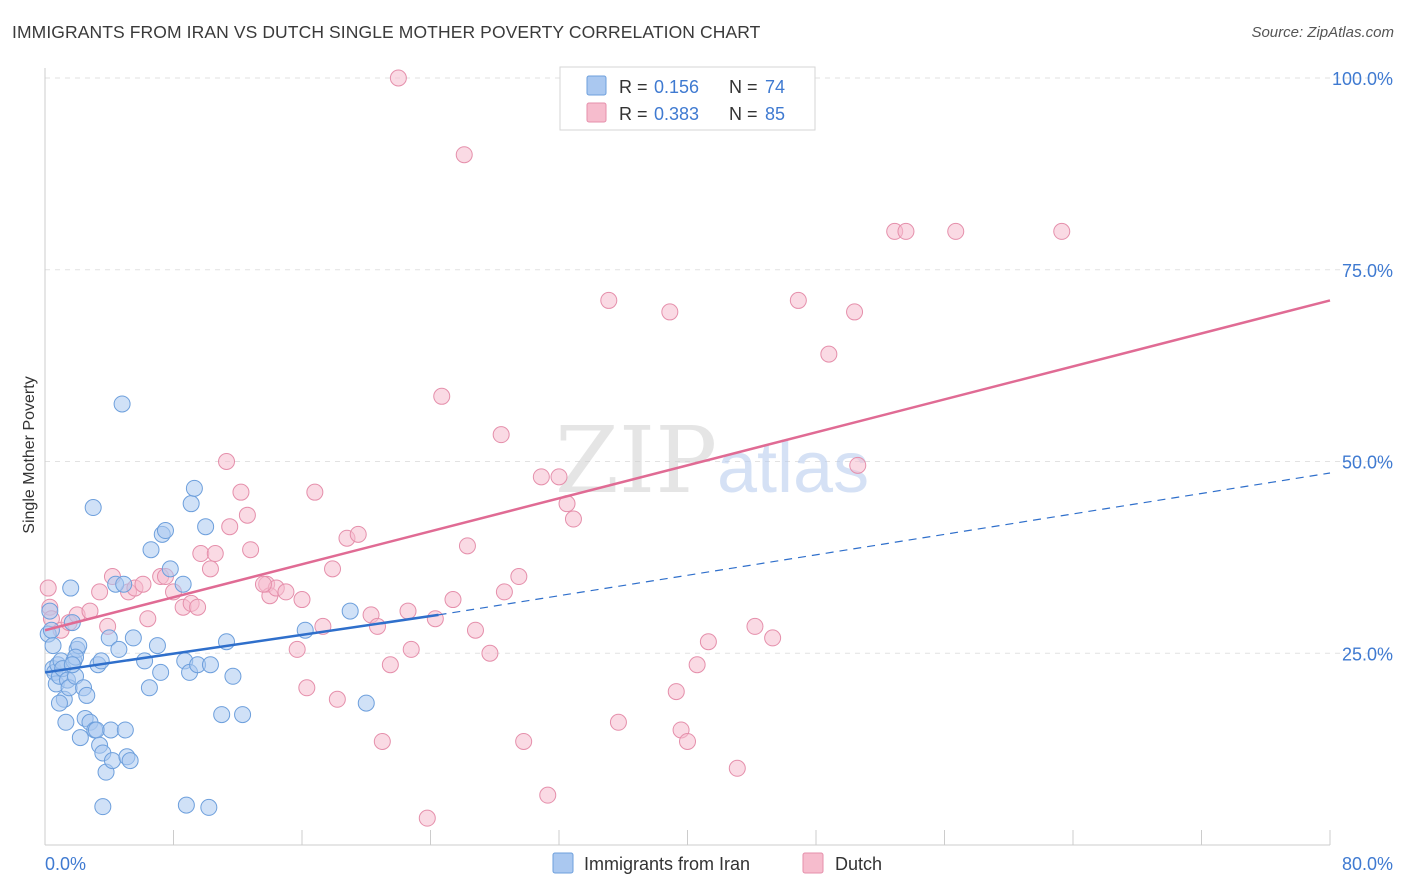  What do you see at coordinates (1367, 463) in the screenshot?
I see `y-tick-label: 50.0%` at bounding box center [1367, 463].